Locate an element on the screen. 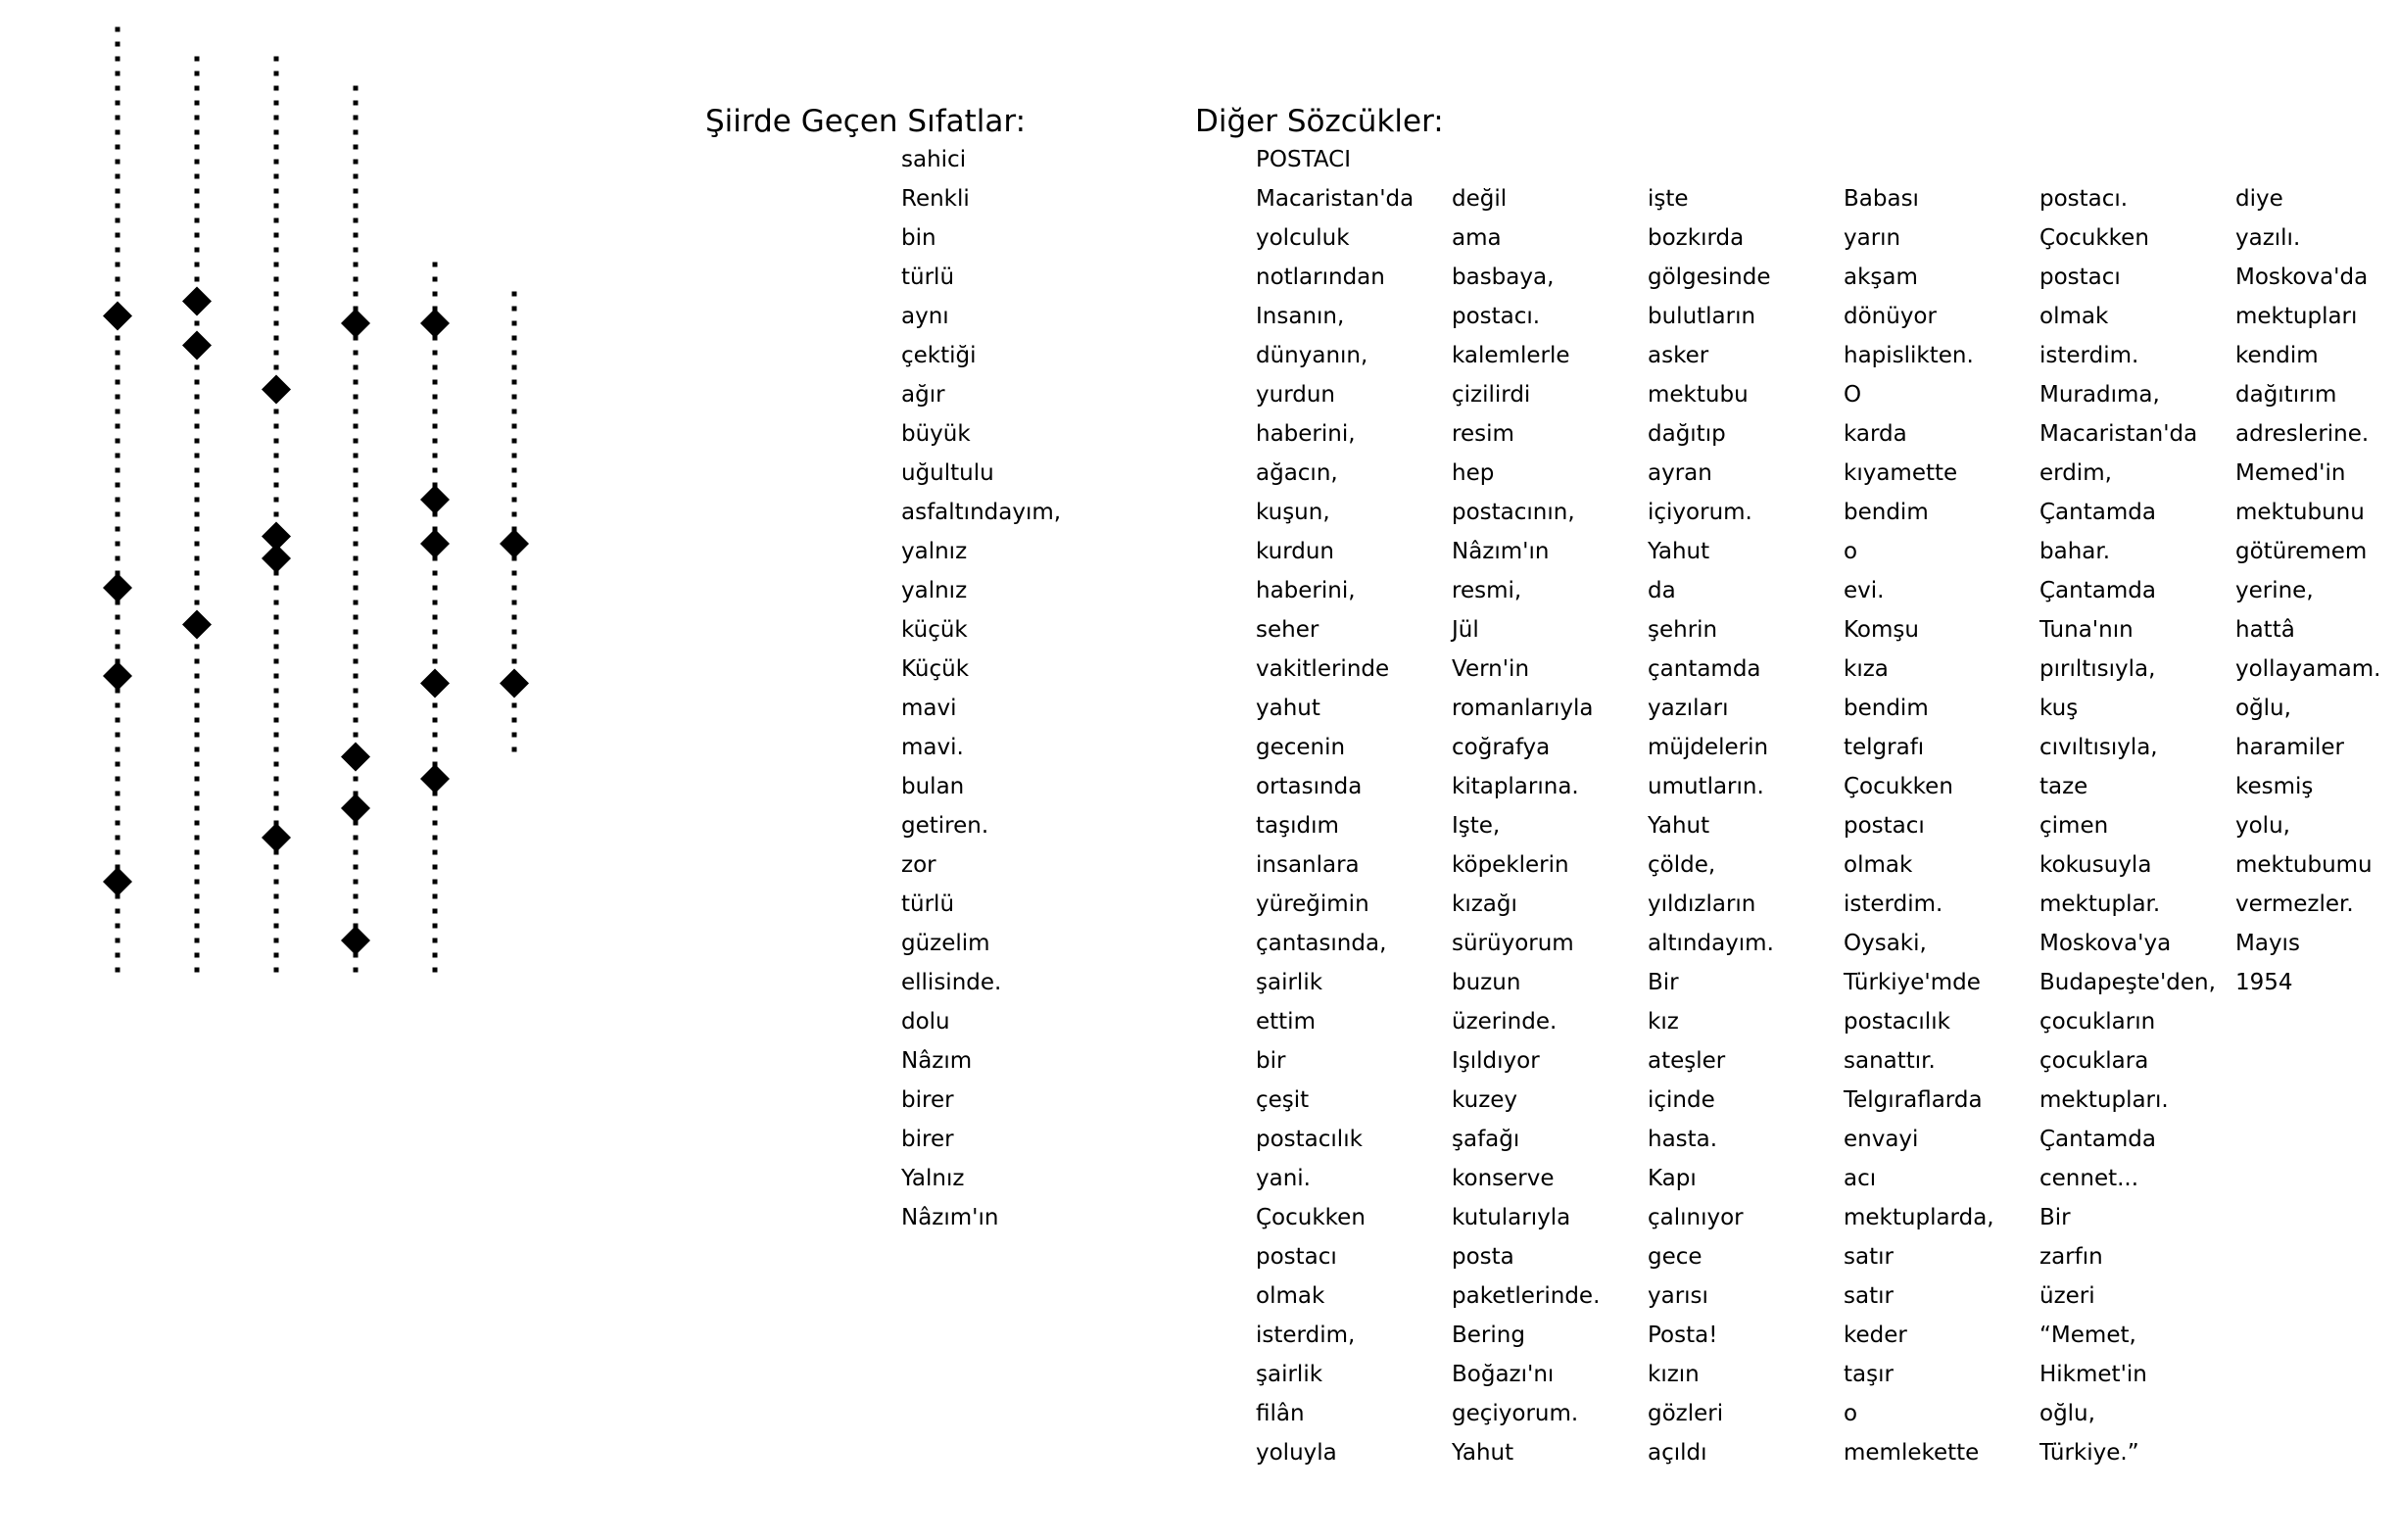 The image size is (2398, 1540). word-item: karda is located at coordinates (1875, 434).